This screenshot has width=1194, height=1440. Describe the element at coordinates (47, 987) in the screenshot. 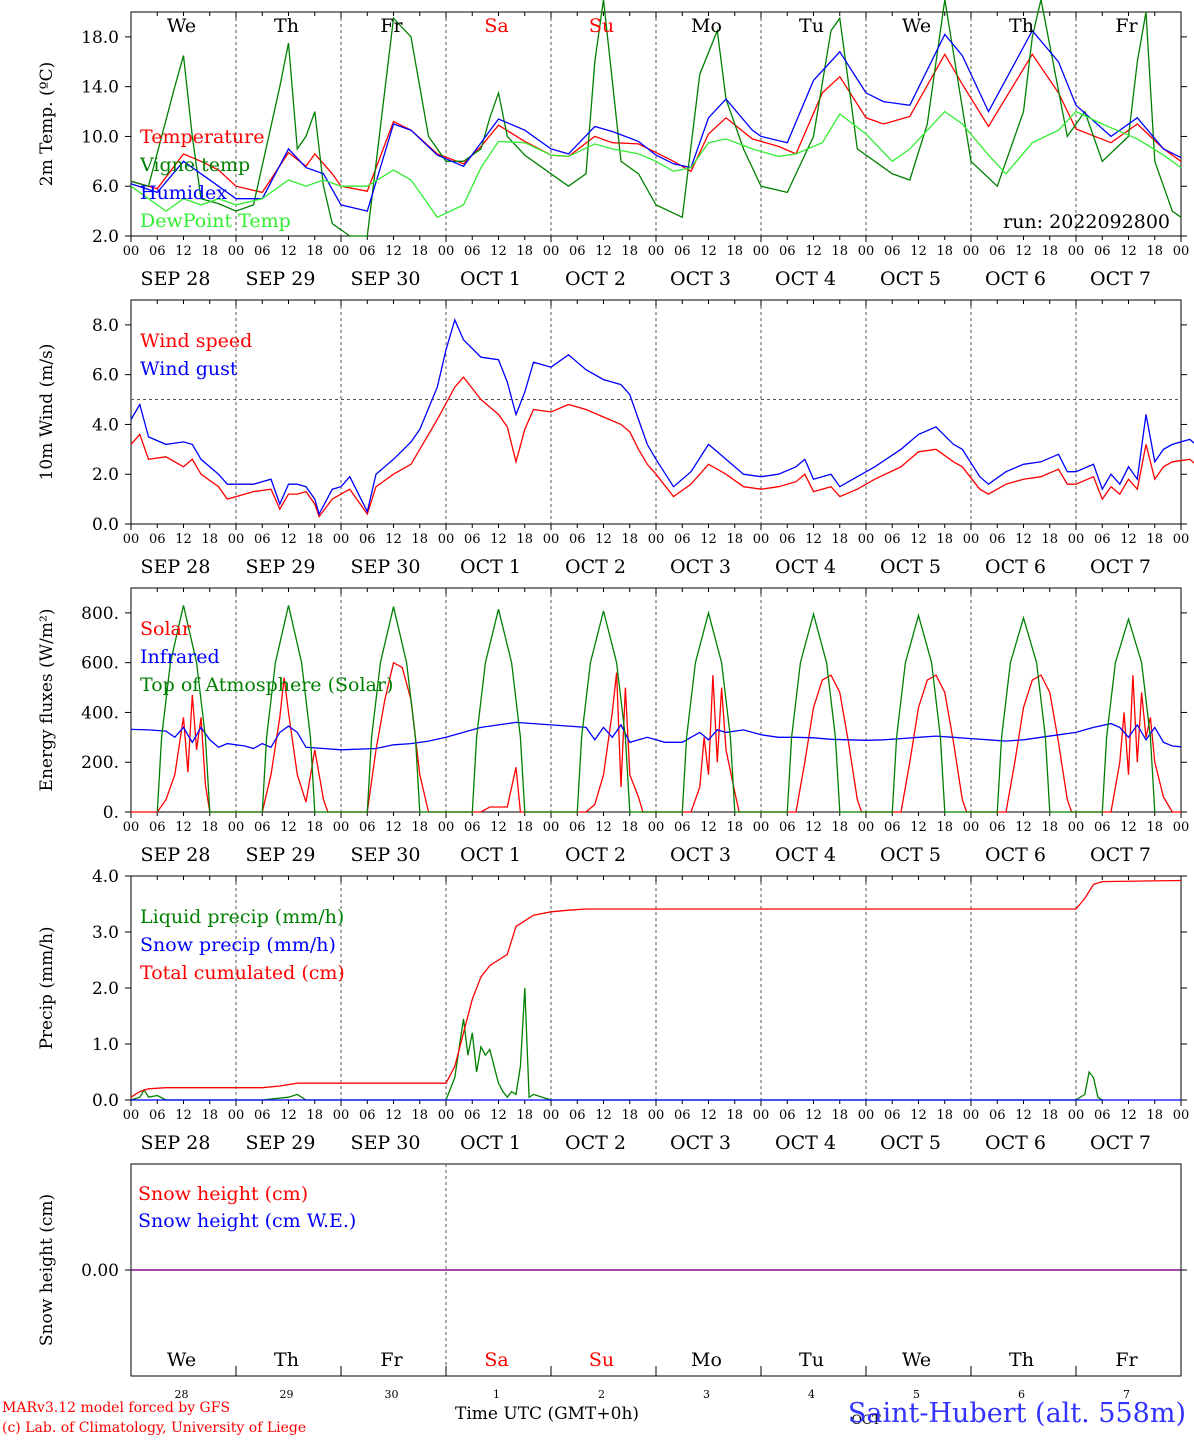

I see `y-axis-label: Precip (mm/h)` at that location.